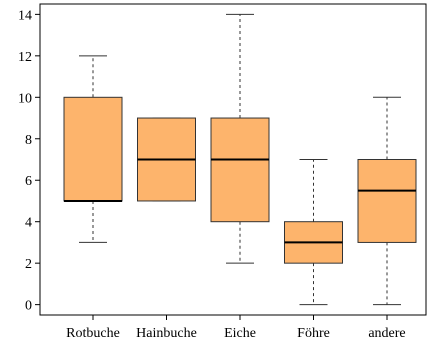 This screenshot has width=430, height=343. I want to click on y-tick-label: 10, so click(25, 98).